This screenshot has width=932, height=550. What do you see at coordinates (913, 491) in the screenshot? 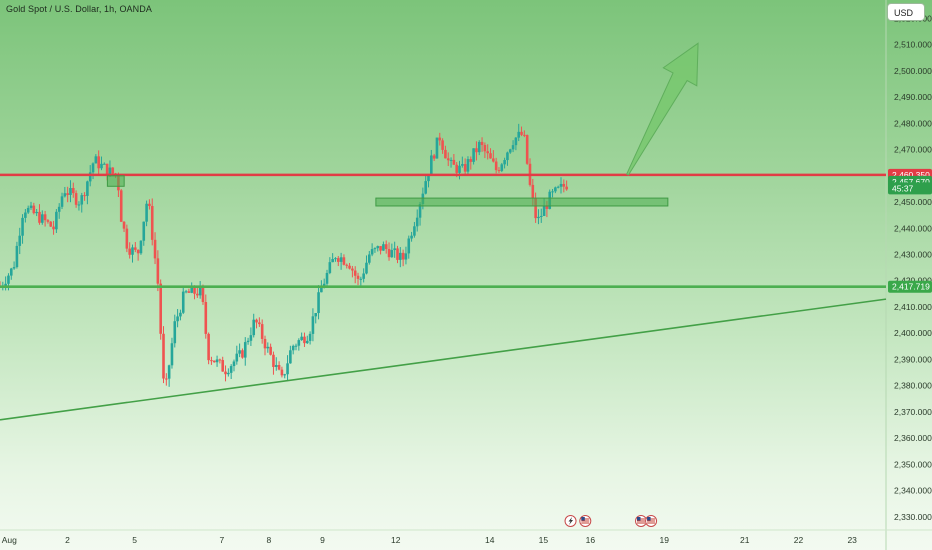
I see `y-tick-label: 2,340.000` at bounding box center [913, 491].